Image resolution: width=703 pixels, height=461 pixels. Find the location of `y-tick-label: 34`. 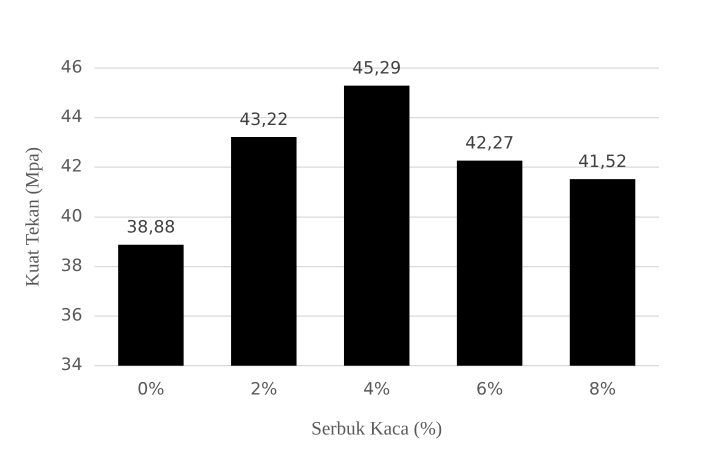

y-tick-label: 34 is located at coordinates (71, 365).